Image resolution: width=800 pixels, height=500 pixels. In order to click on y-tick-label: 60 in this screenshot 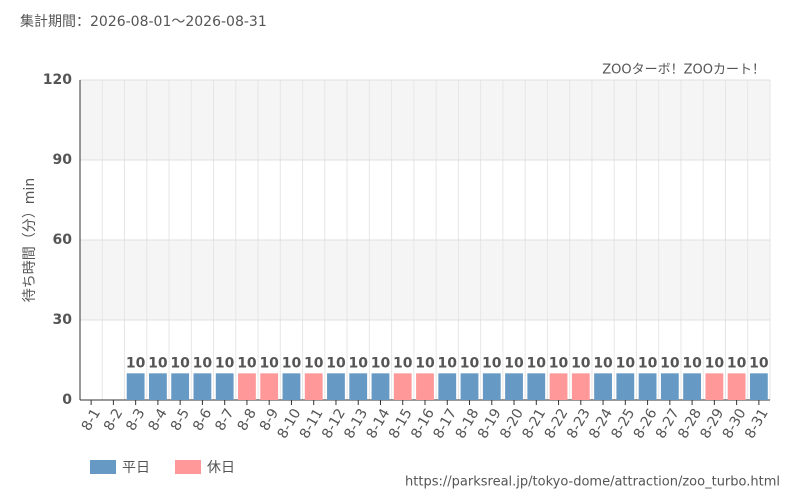, I will do `click(63, 240)`.